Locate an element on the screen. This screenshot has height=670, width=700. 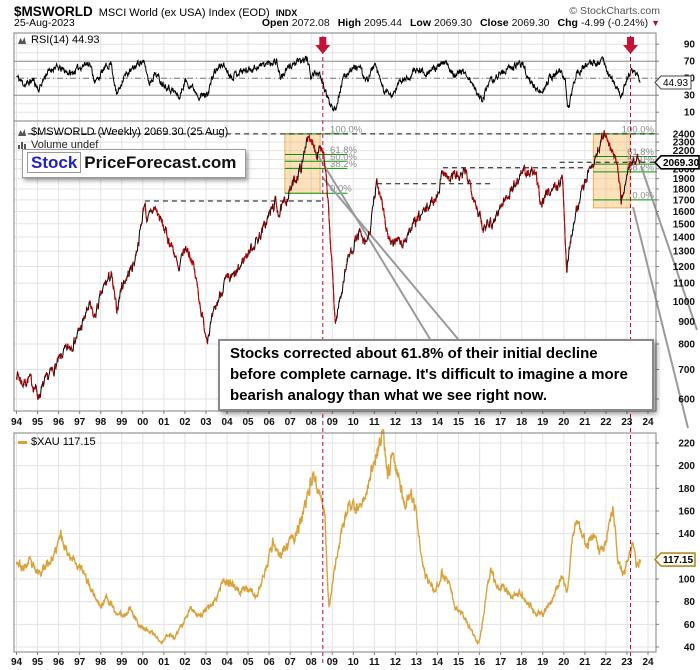
stockpriceforecast-logo: Stock PriceForecast.com is located at coordinates (134, 163).